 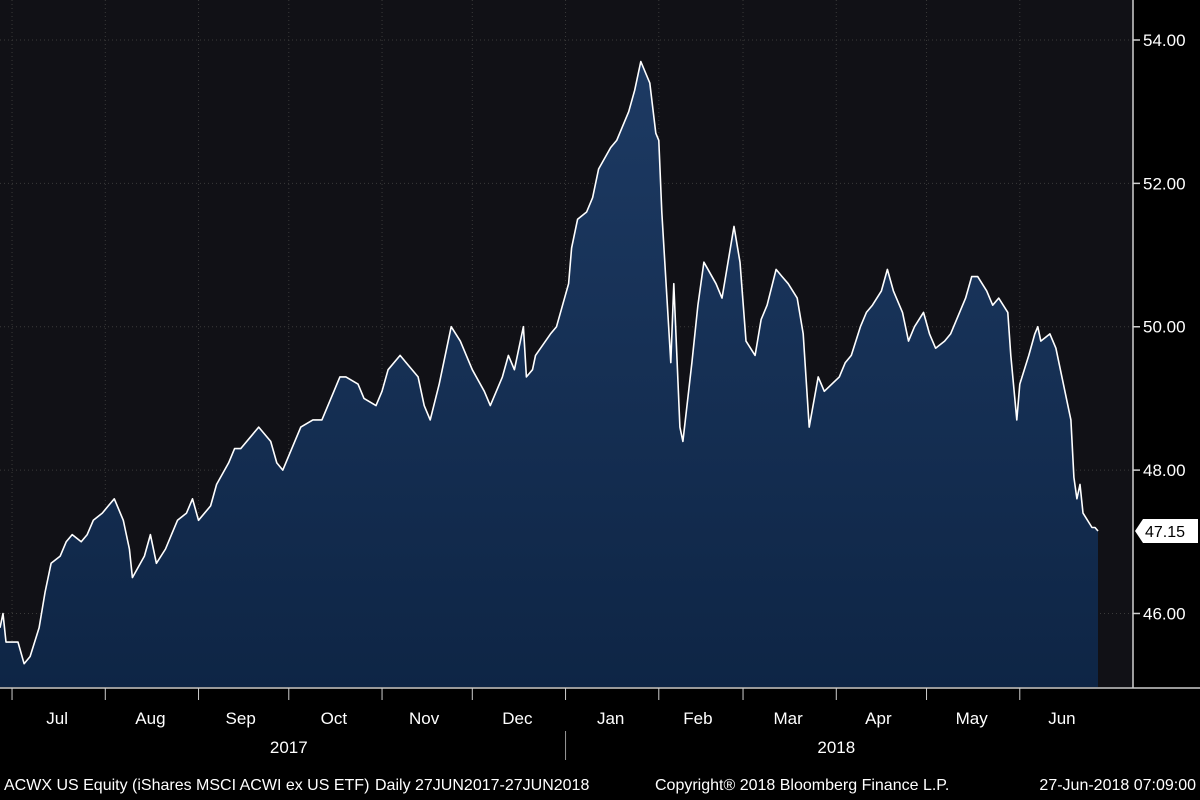 I want to click on y-tick-label: 46.00, so click(x=1164, y=613).